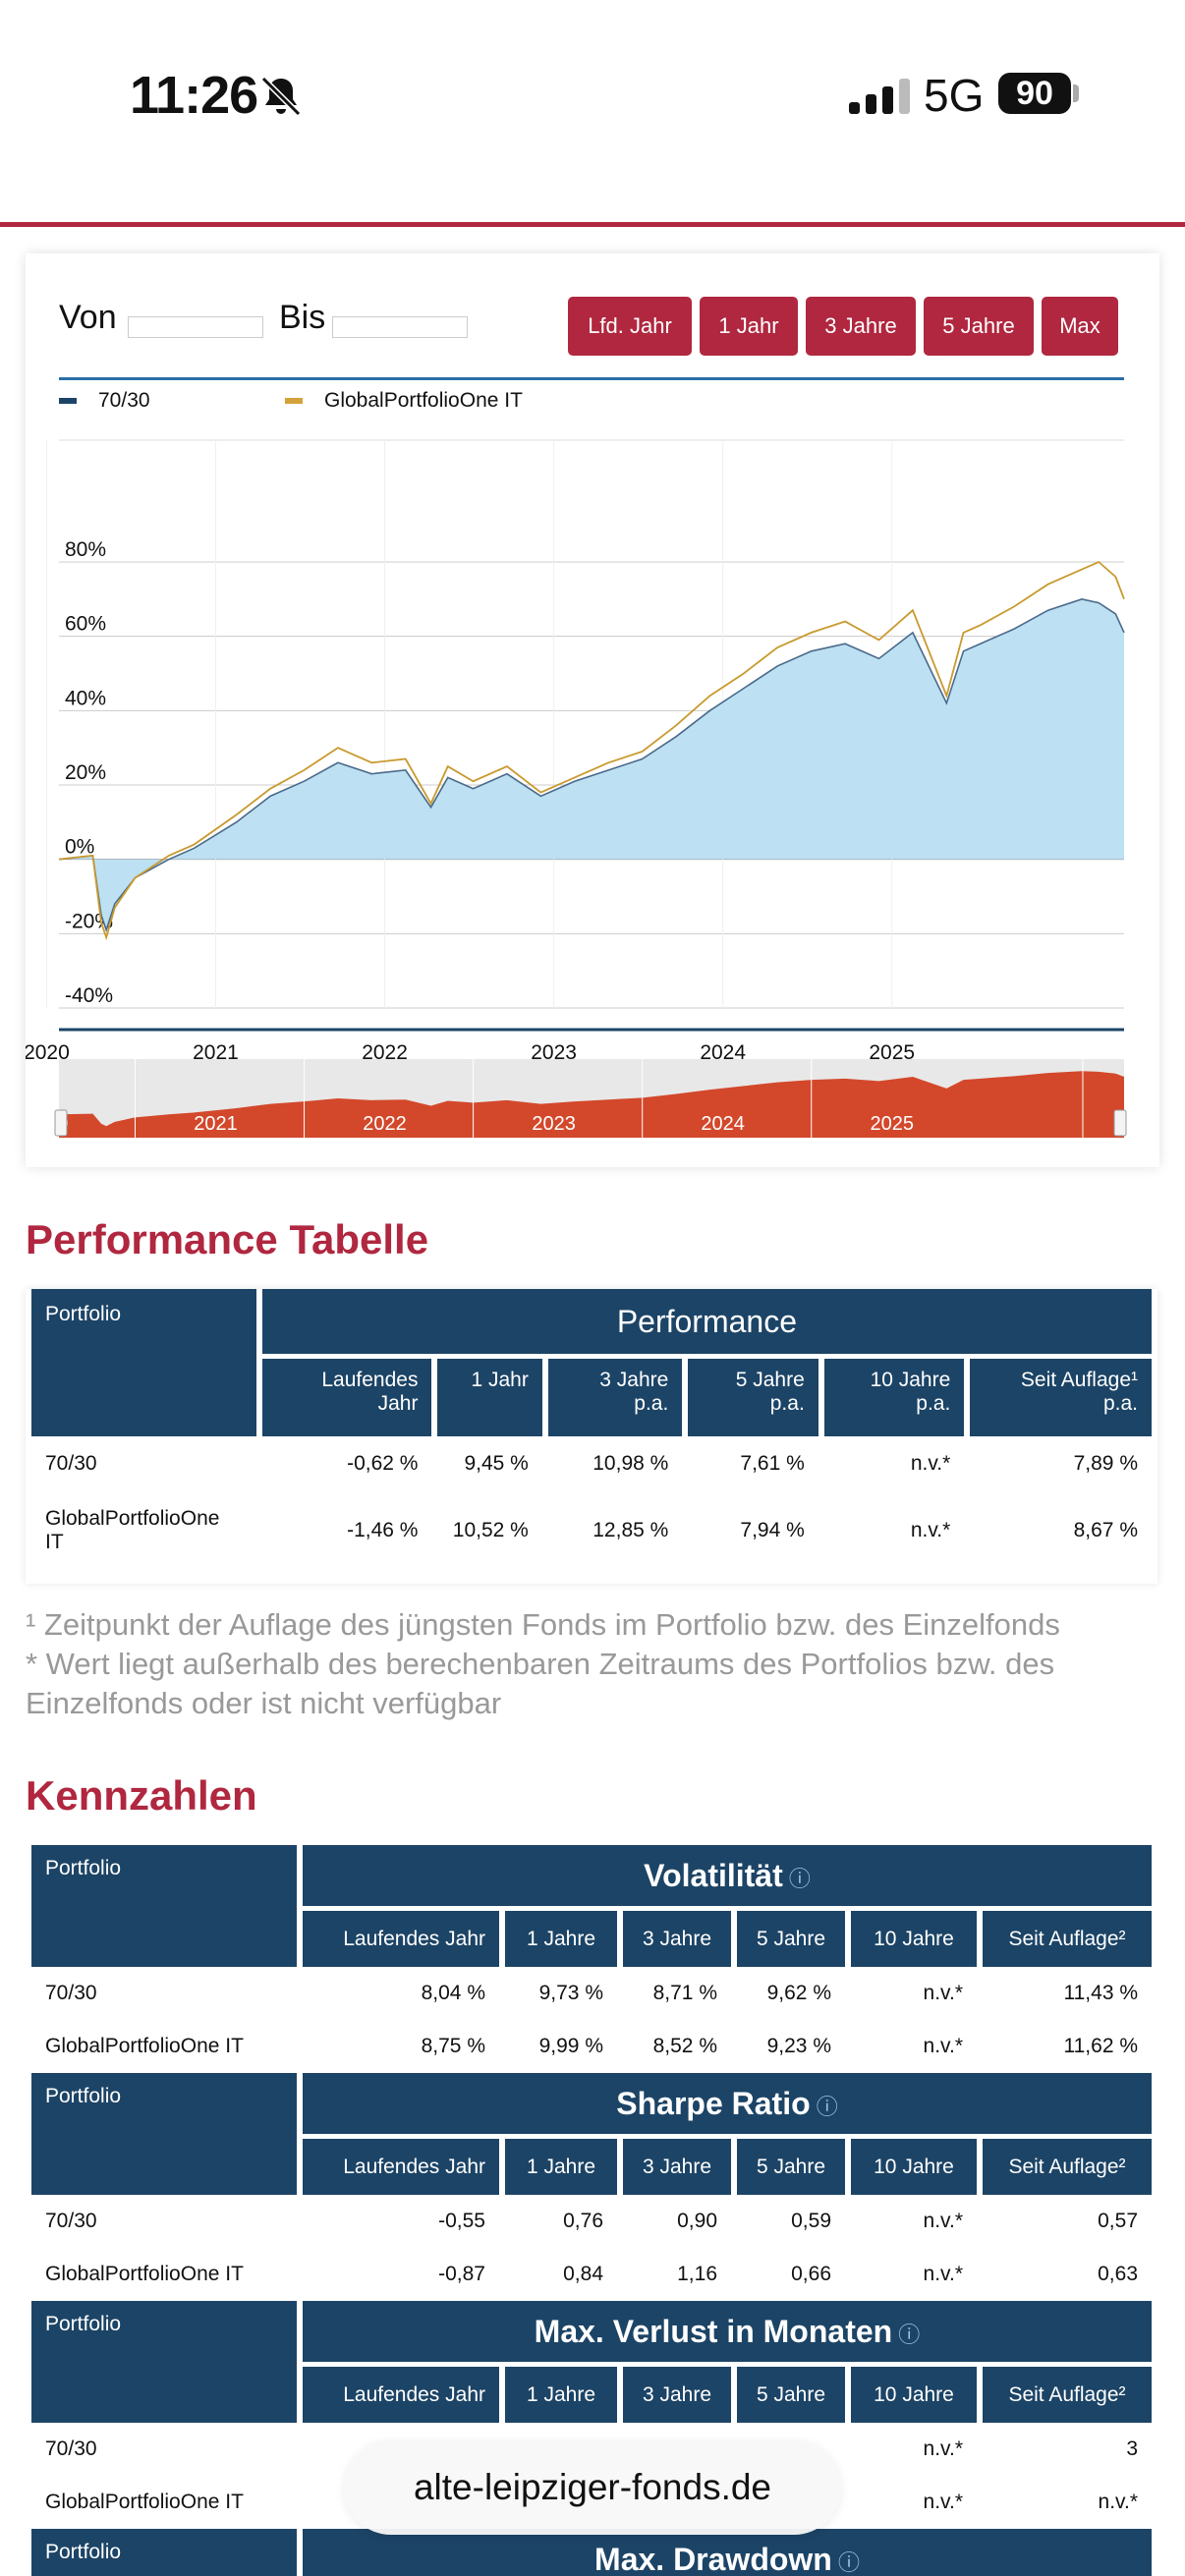 The height and width of the screenshot is (2576, 1185). I want to click on status-time: 11:26, so click(194, 95).